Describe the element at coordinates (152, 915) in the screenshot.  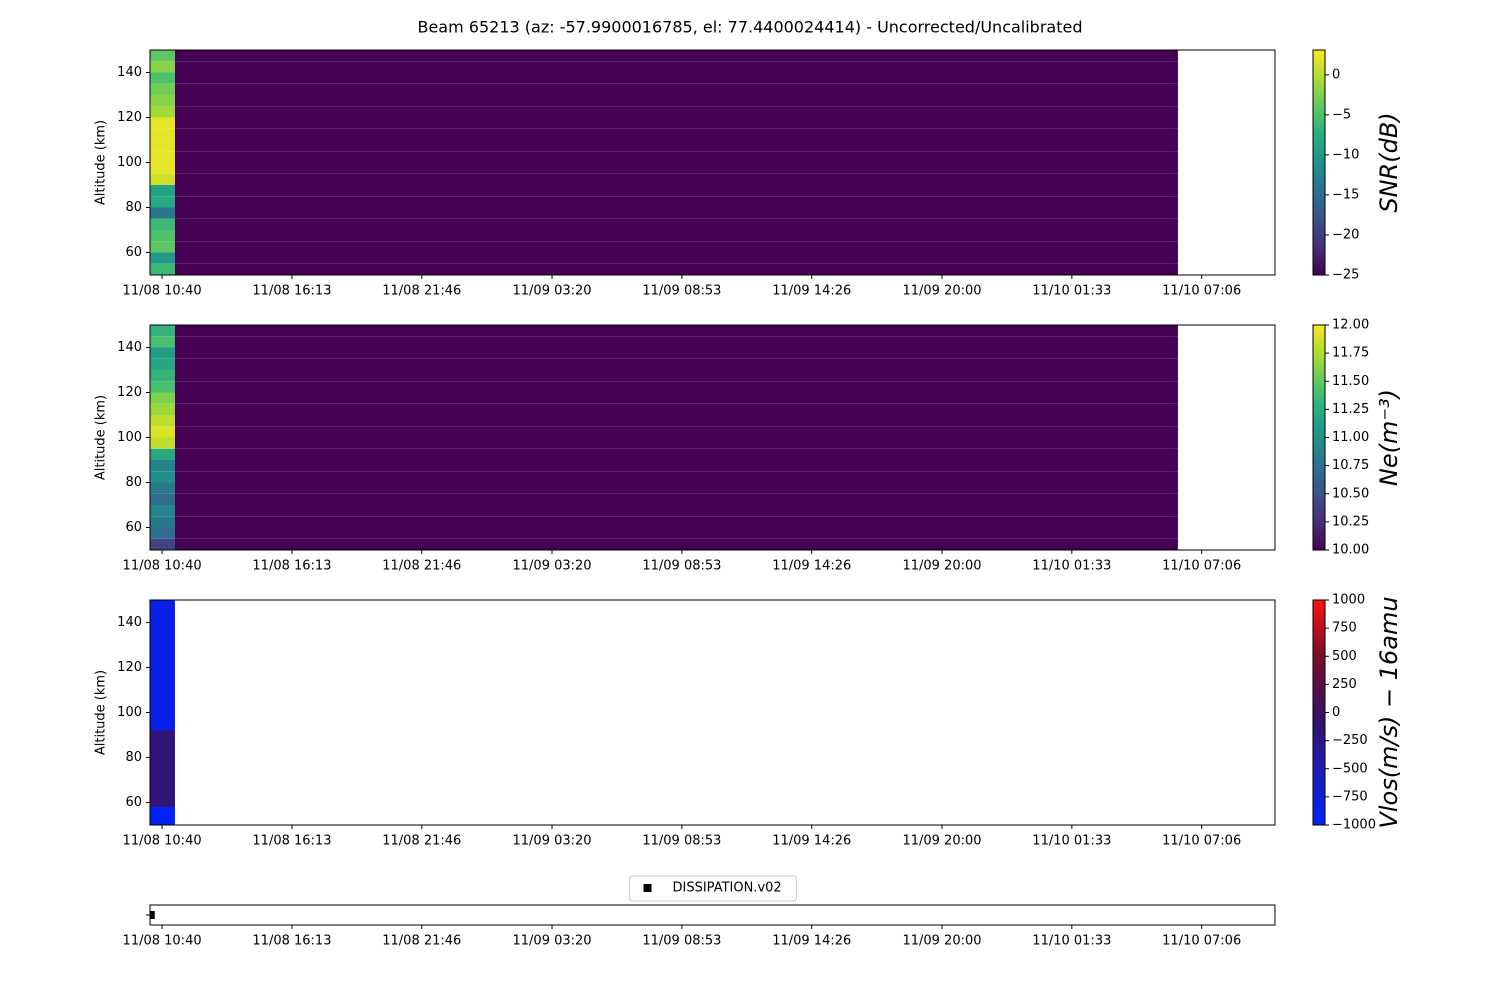
I see `point` at that location.